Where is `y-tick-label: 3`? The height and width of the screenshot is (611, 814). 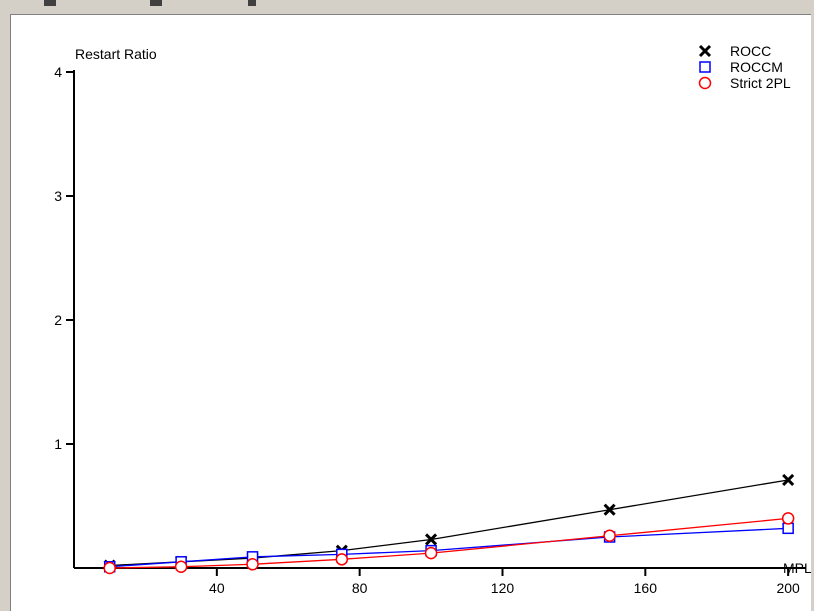 y-tick-label: 3 is located at coordinates (58, 196).